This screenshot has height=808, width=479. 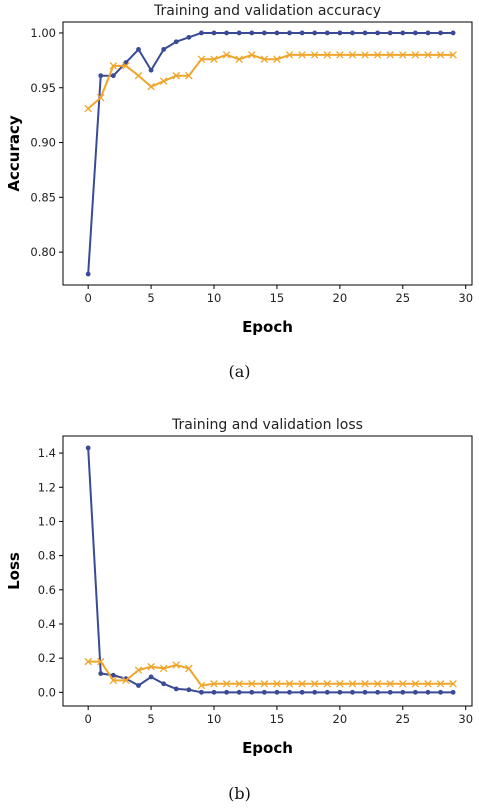 What do you see at coordinates (239, 793) in the screenshot?
I see `loss-chart-caption: (b)` at bounding box center [239, 793].